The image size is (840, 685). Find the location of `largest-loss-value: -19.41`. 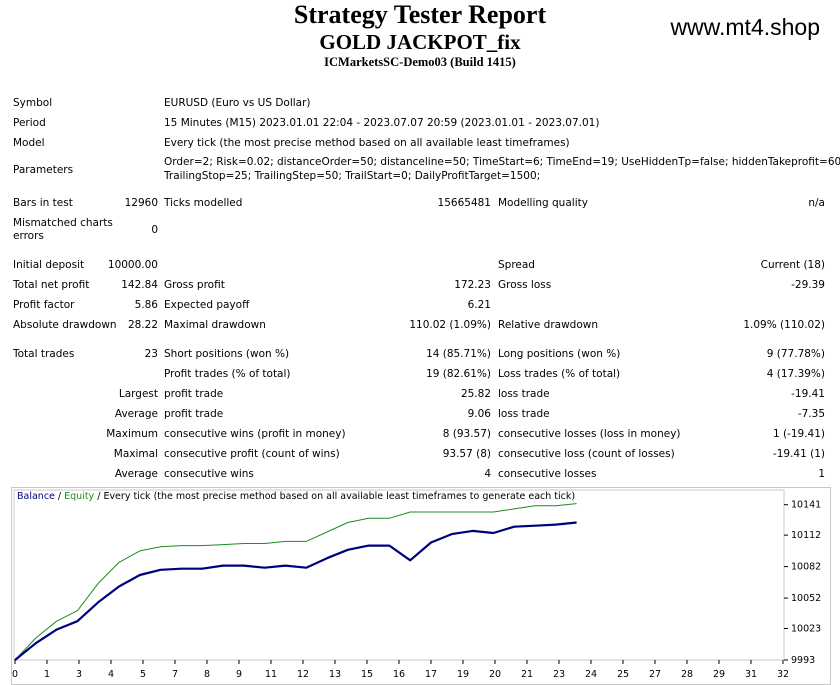

largest-loss-value: -19.41 is located at coordinates (808, 394).